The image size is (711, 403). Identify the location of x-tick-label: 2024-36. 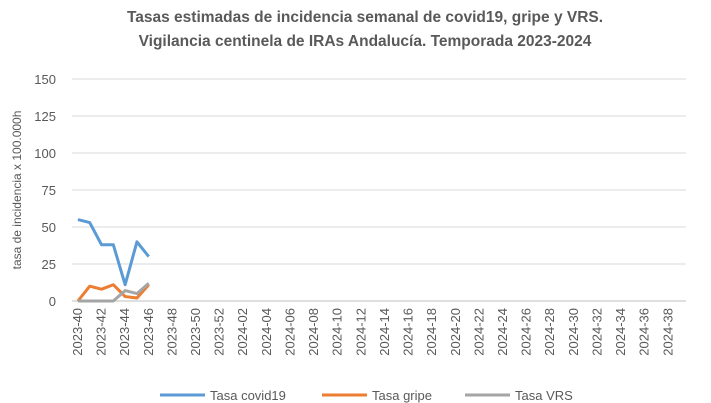
(644, 332).